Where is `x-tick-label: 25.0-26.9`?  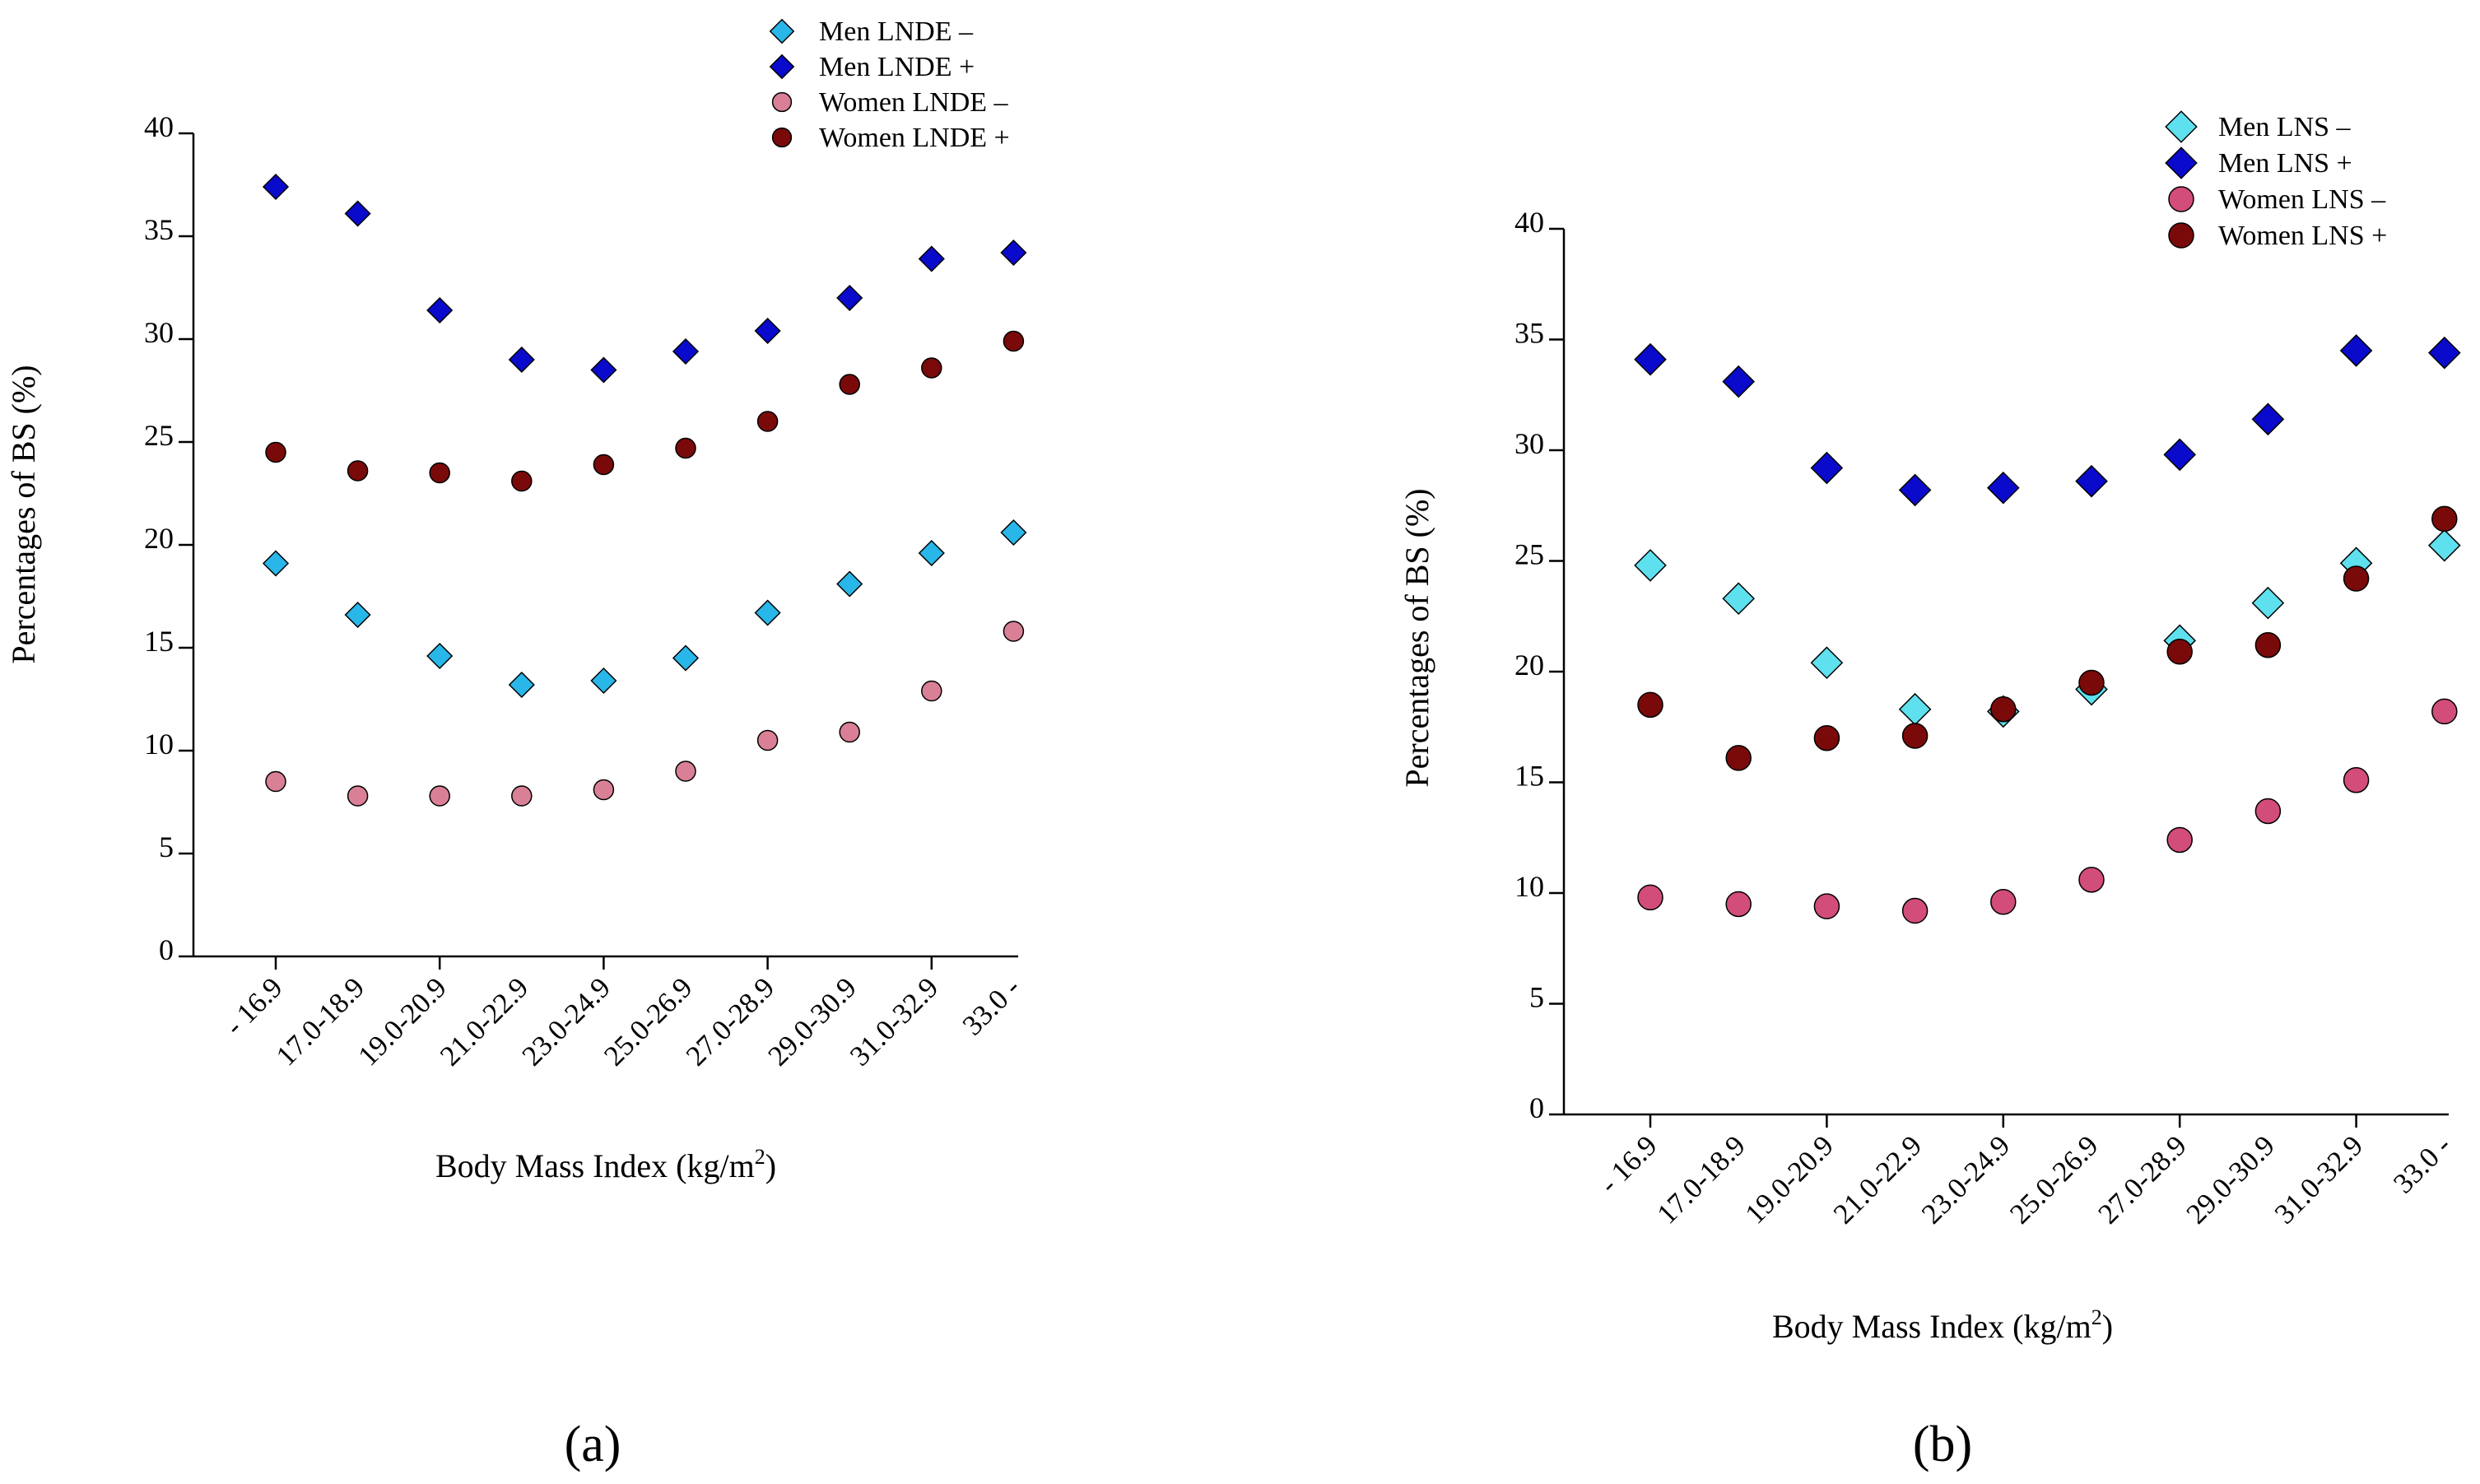
x-tick-label: 25.0-26.9 is located at coordinates (648, 1021).